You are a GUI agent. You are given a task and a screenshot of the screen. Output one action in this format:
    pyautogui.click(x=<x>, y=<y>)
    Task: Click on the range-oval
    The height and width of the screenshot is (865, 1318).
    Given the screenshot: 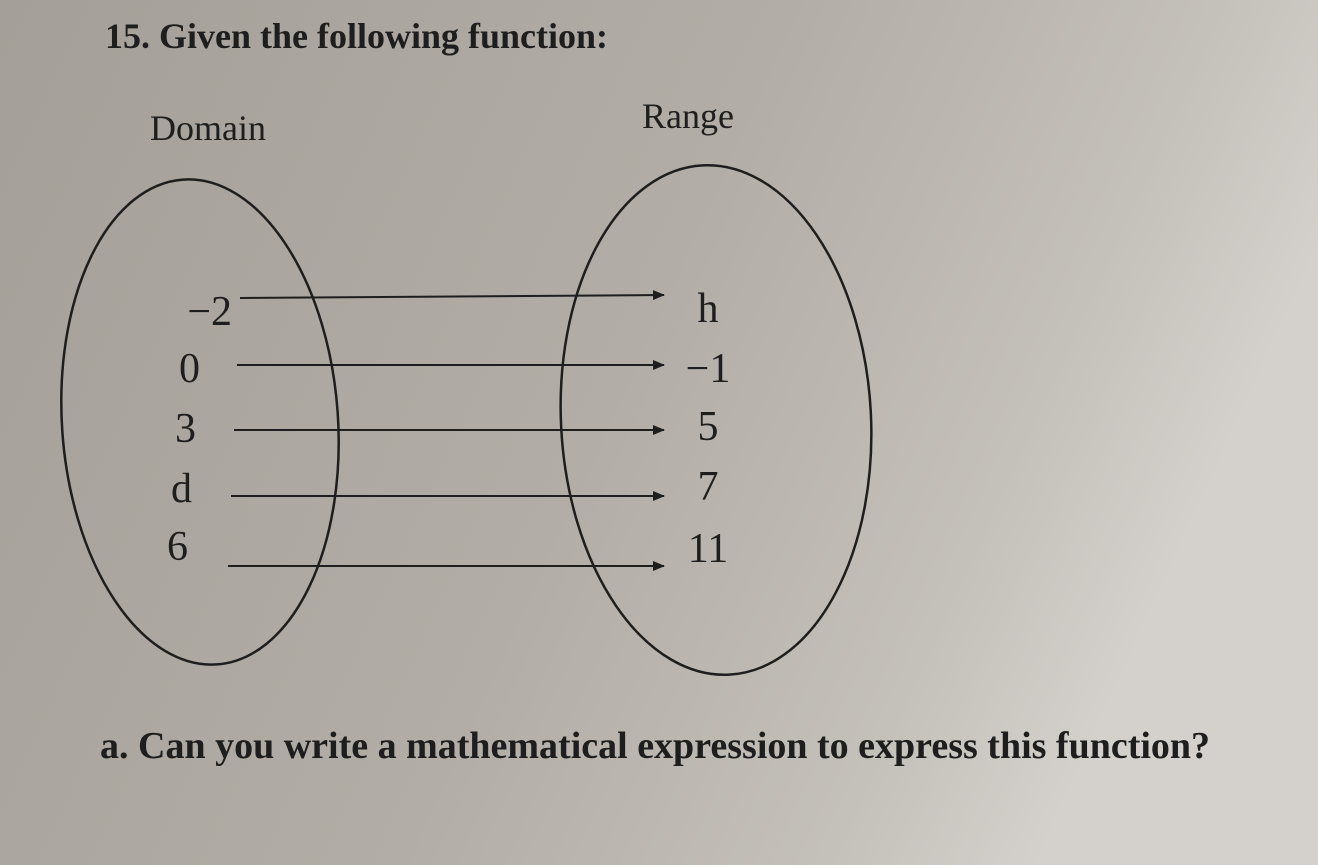 What is the action you would take?
    pyautogui.click(x=716, y=420)
    